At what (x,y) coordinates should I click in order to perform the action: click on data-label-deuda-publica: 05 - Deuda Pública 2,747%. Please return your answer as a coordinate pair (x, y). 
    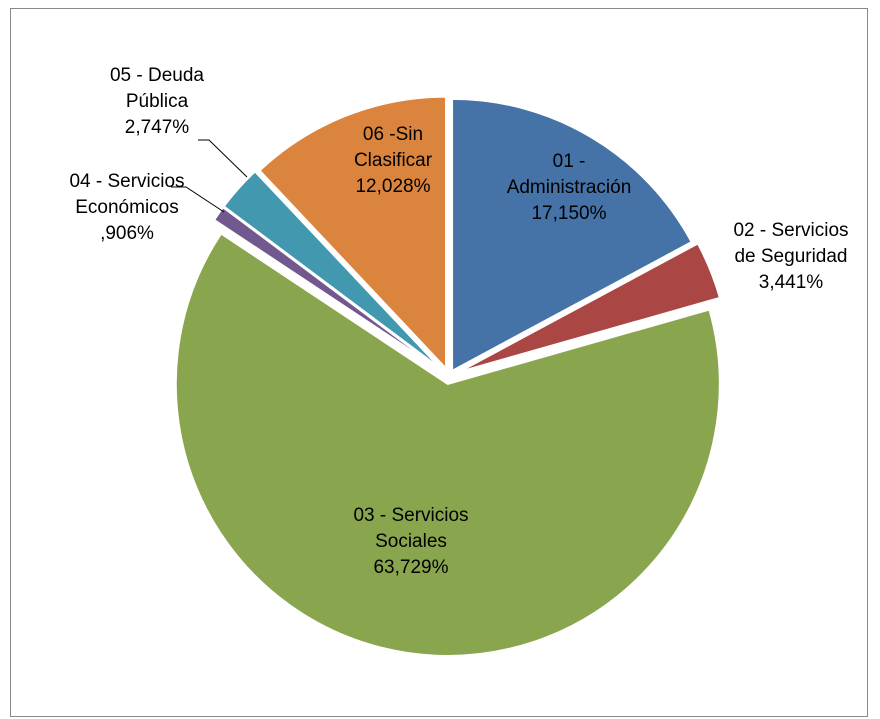
    Looking at the image, I should click on (157, 101).